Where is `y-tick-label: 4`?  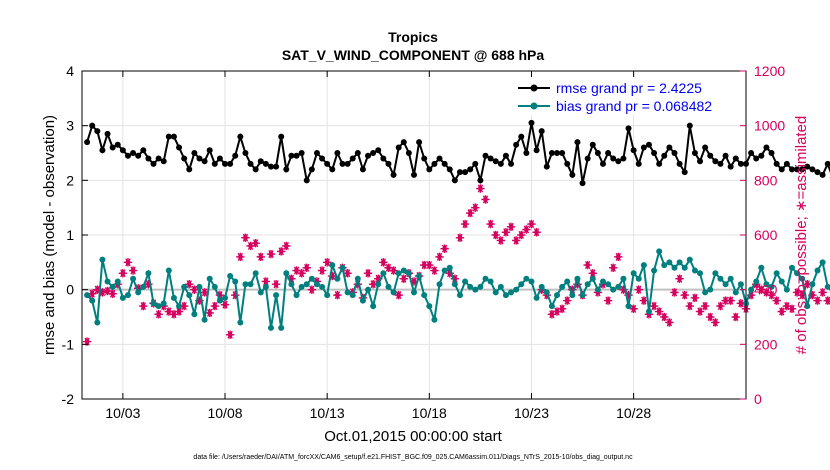
y-tick-label: 4 is located at coordinates (70, 71).